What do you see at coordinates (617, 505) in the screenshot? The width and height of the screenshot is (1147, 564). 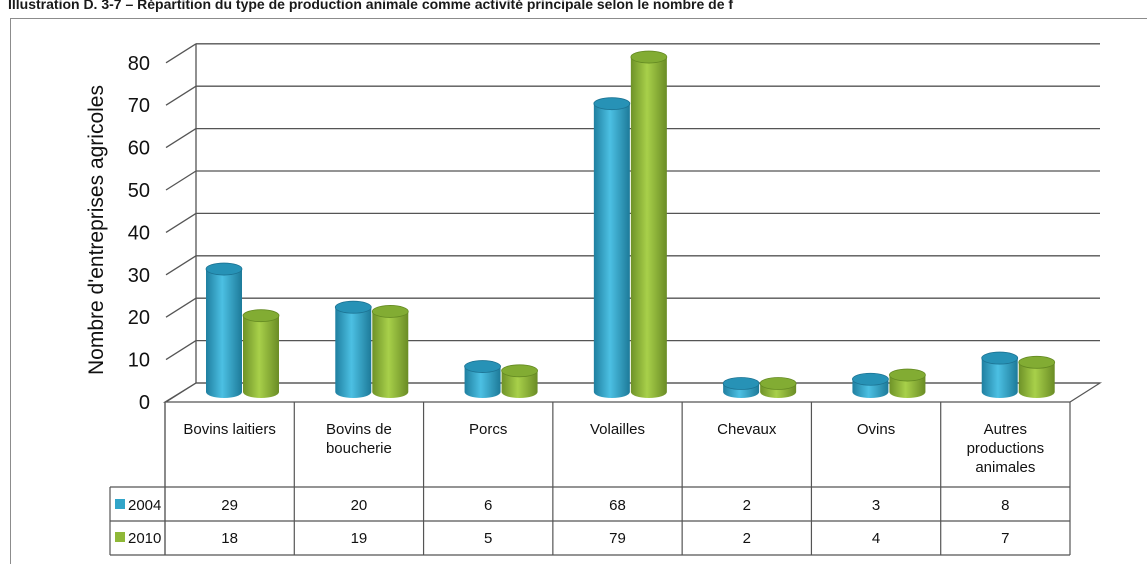 I see `data-label-2004: 68` at bounding box center [617, 505].